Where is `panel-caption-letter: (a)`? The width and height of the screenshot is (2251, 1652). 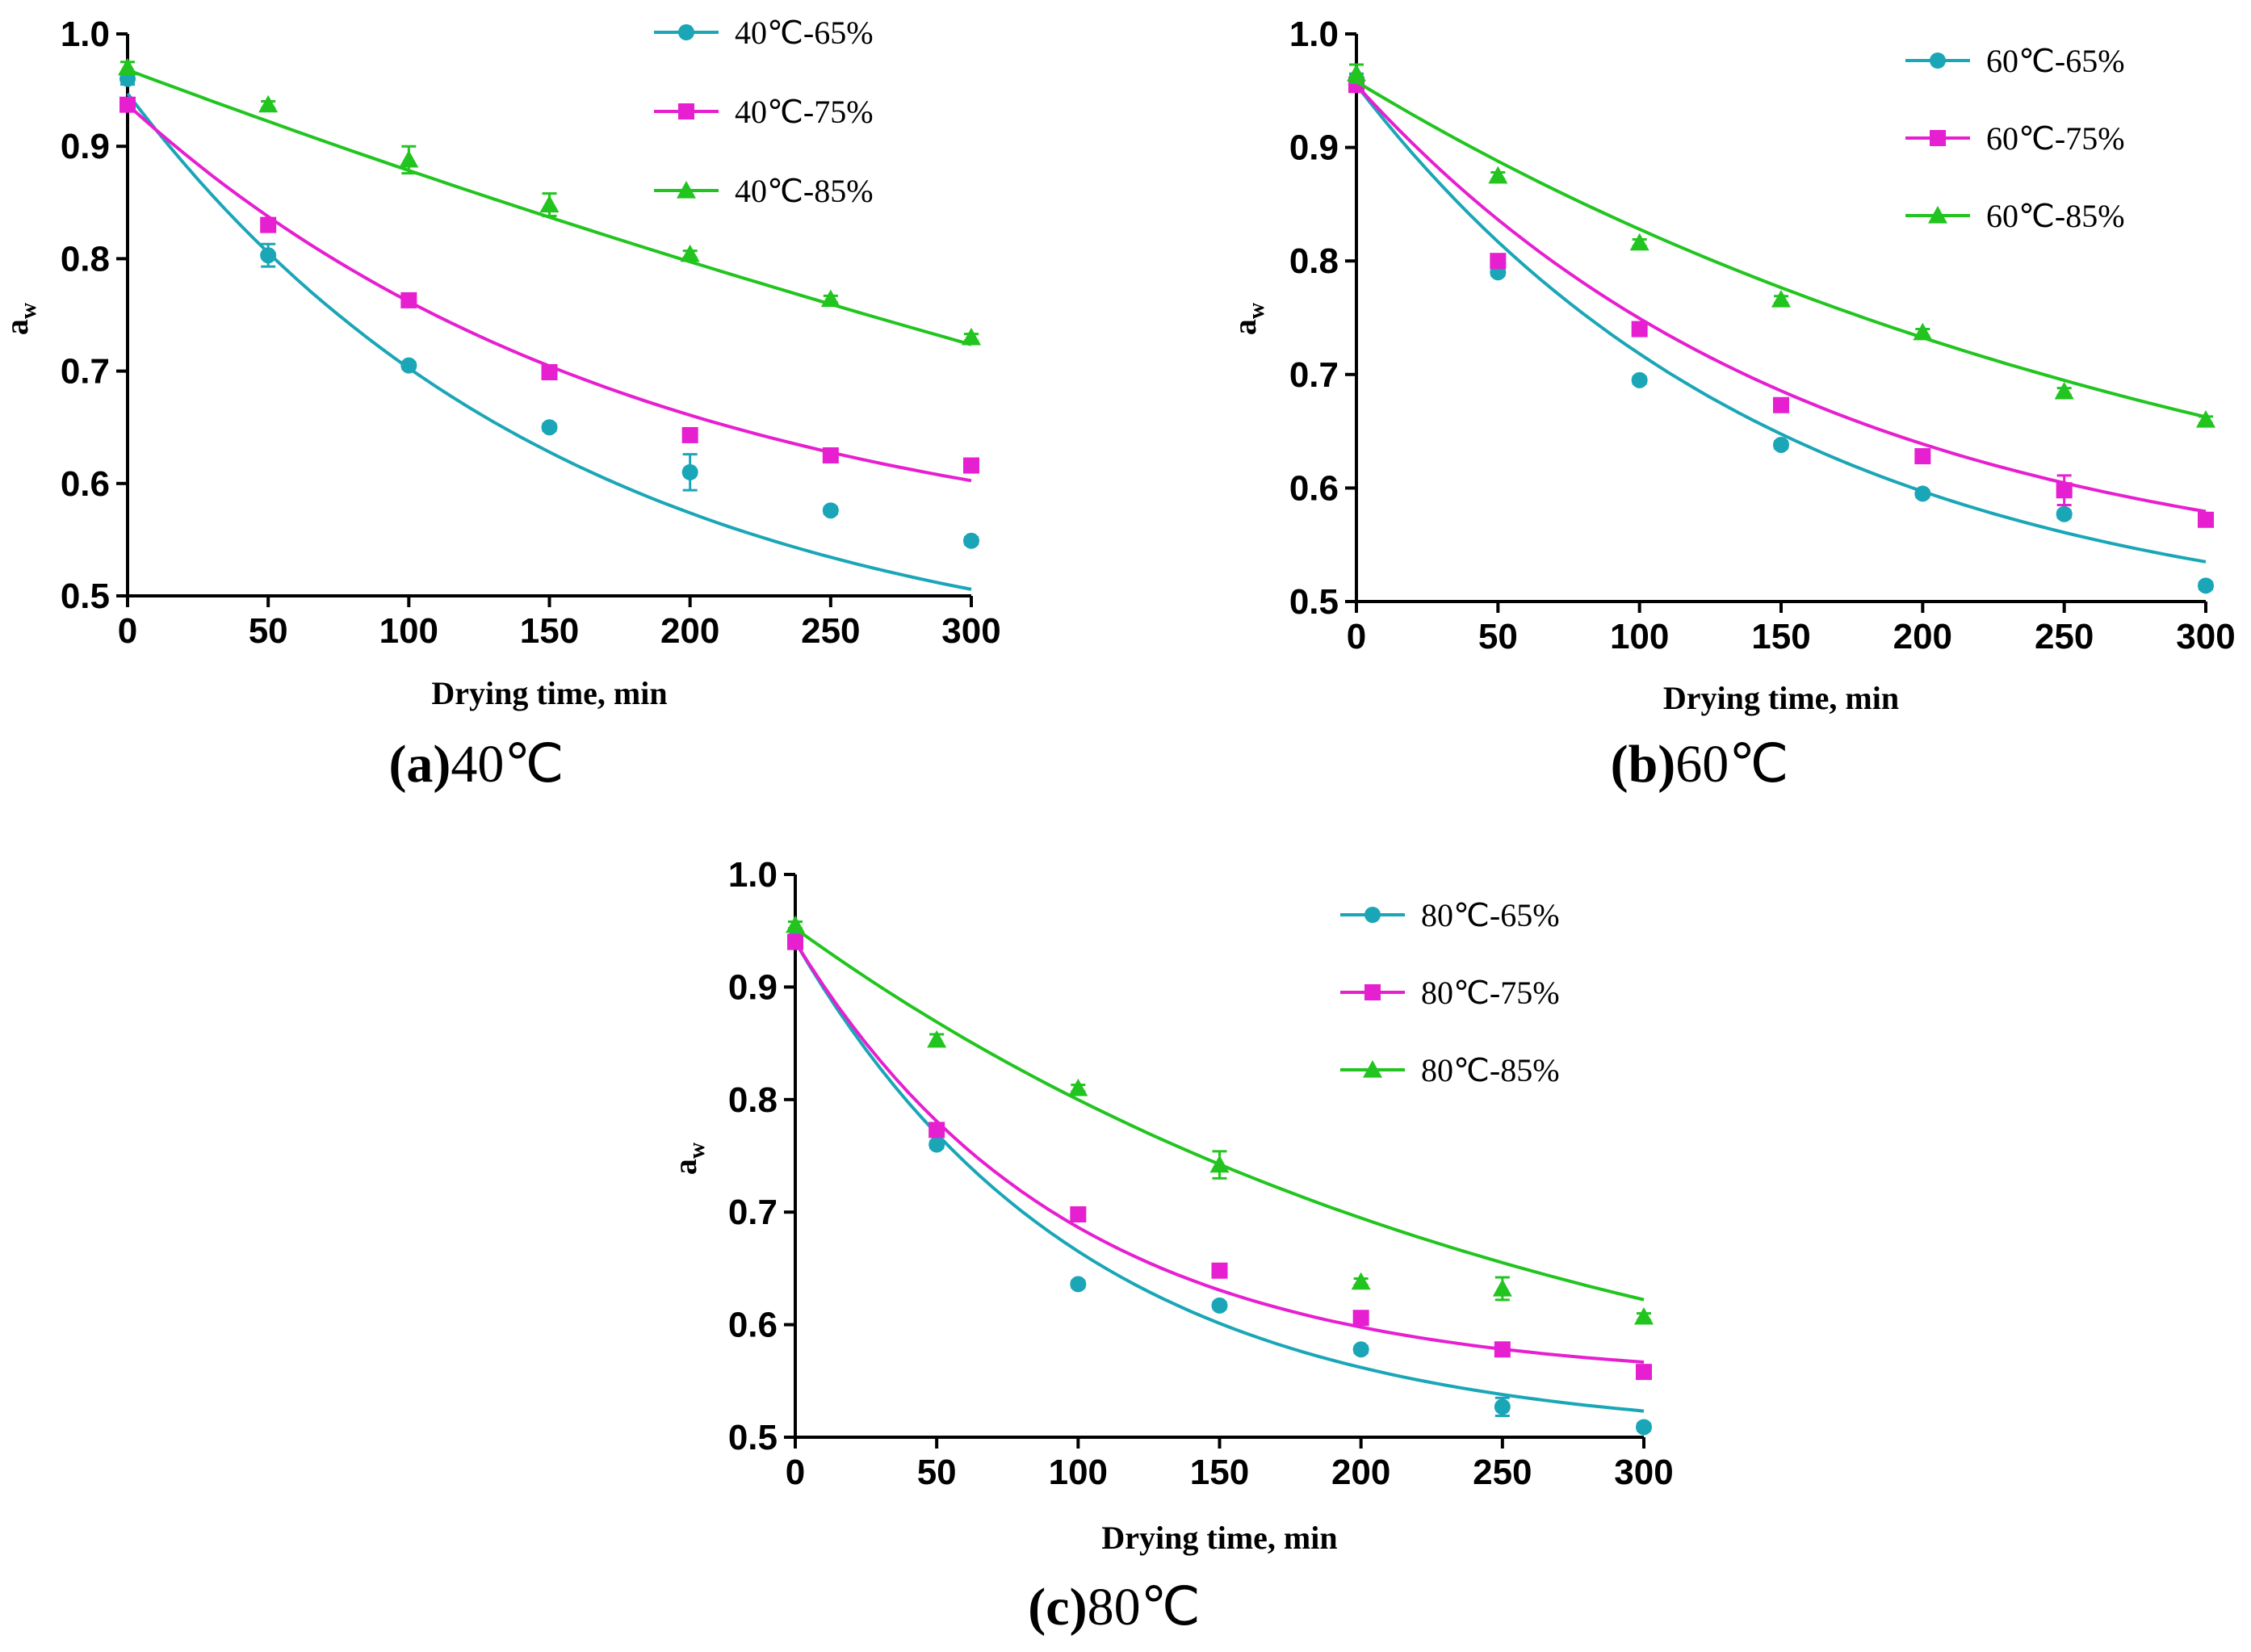
panel-caption-letter: (a) is located at coordinates (419, 764).